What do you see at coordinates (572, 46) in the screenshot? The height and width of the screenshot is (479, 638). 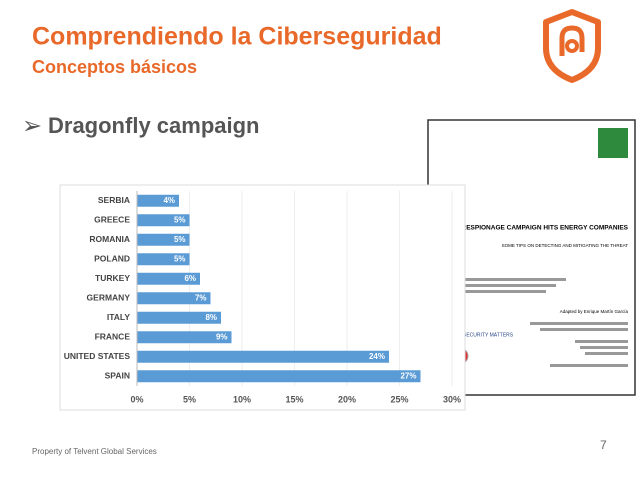 I see `logo` at bounding box center [572, 46].